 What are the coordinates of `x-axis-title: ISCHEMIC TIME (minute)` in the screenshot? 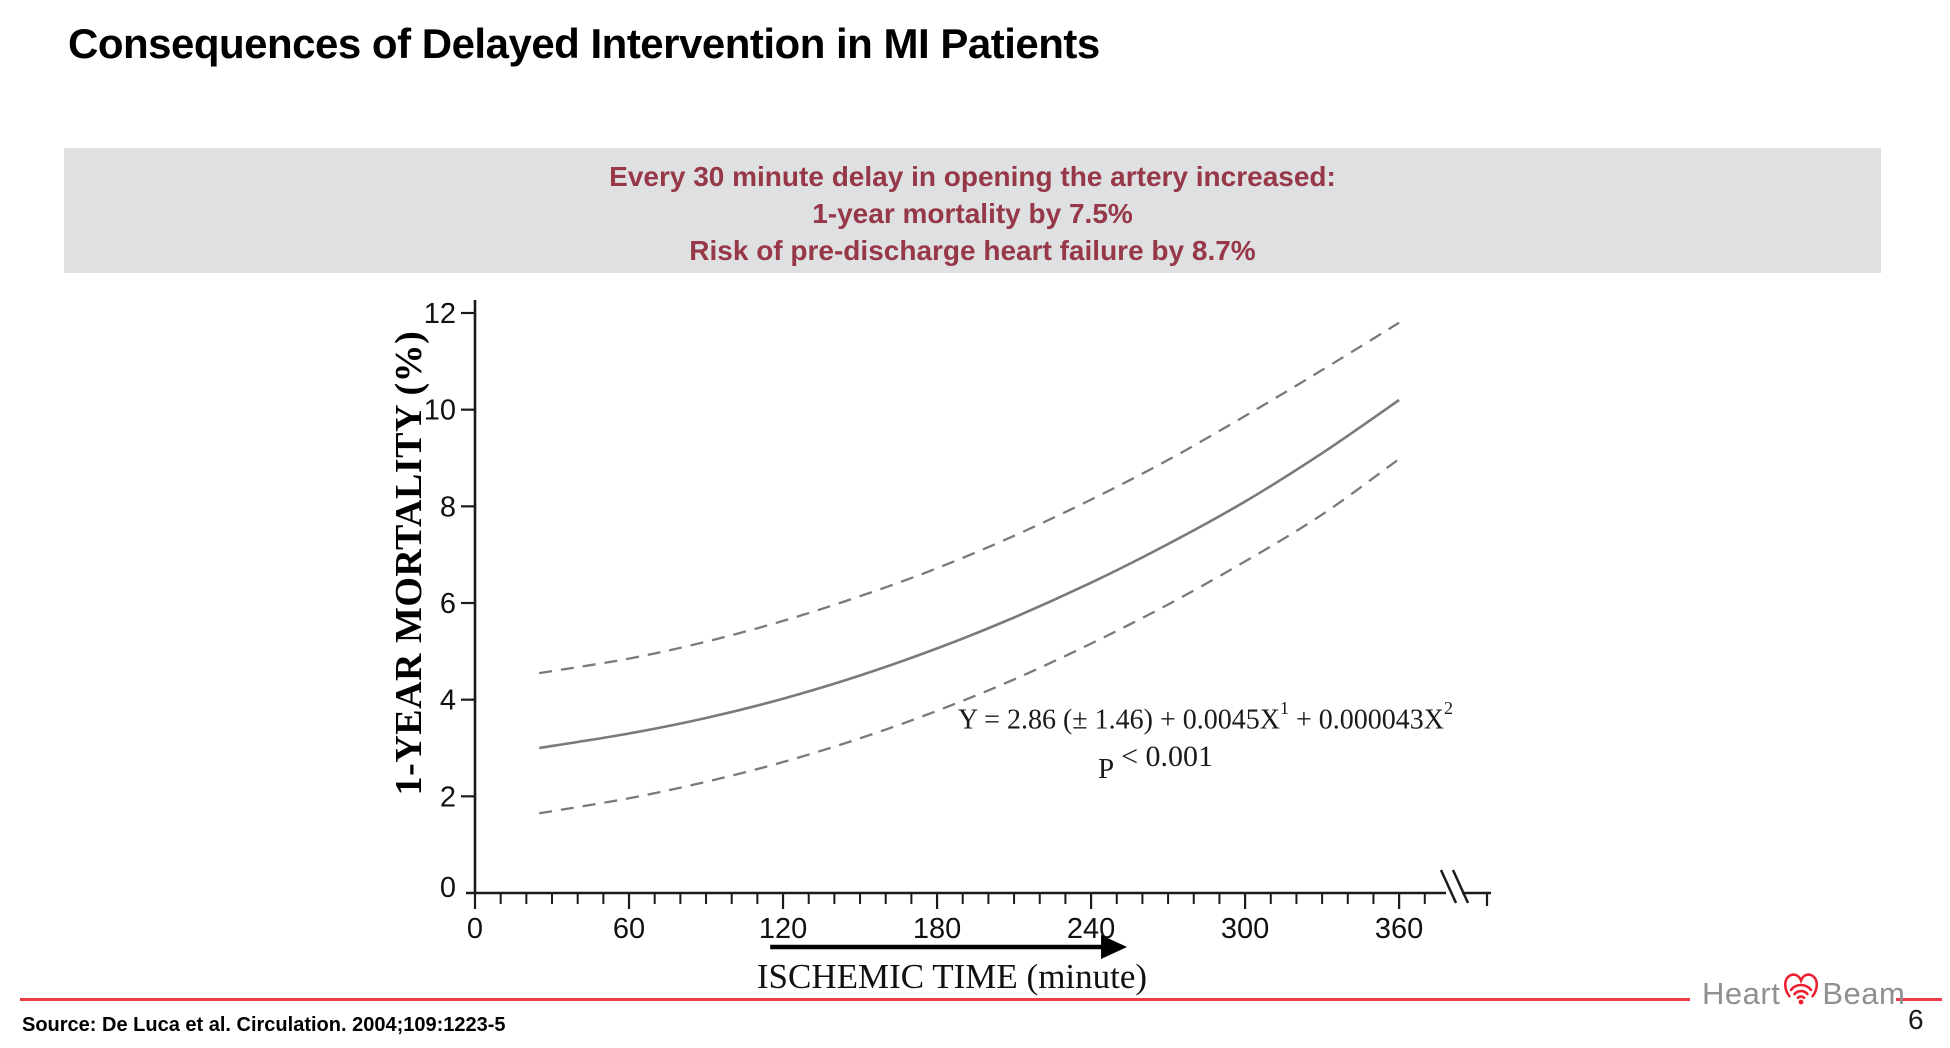 It's located at (952, 976).